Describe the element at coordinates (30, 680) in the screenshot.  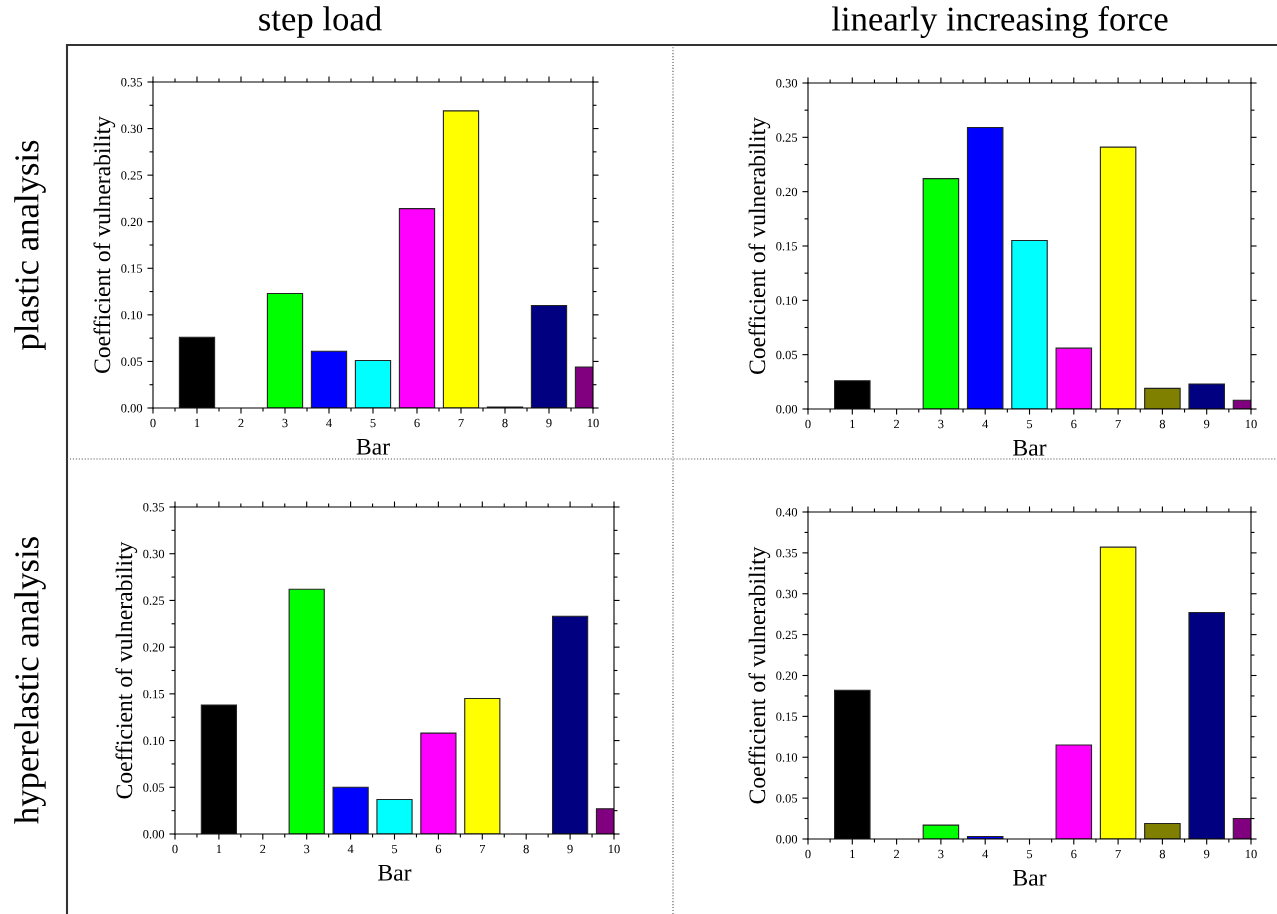
I see `text: hyperelastic analysis` at that location.